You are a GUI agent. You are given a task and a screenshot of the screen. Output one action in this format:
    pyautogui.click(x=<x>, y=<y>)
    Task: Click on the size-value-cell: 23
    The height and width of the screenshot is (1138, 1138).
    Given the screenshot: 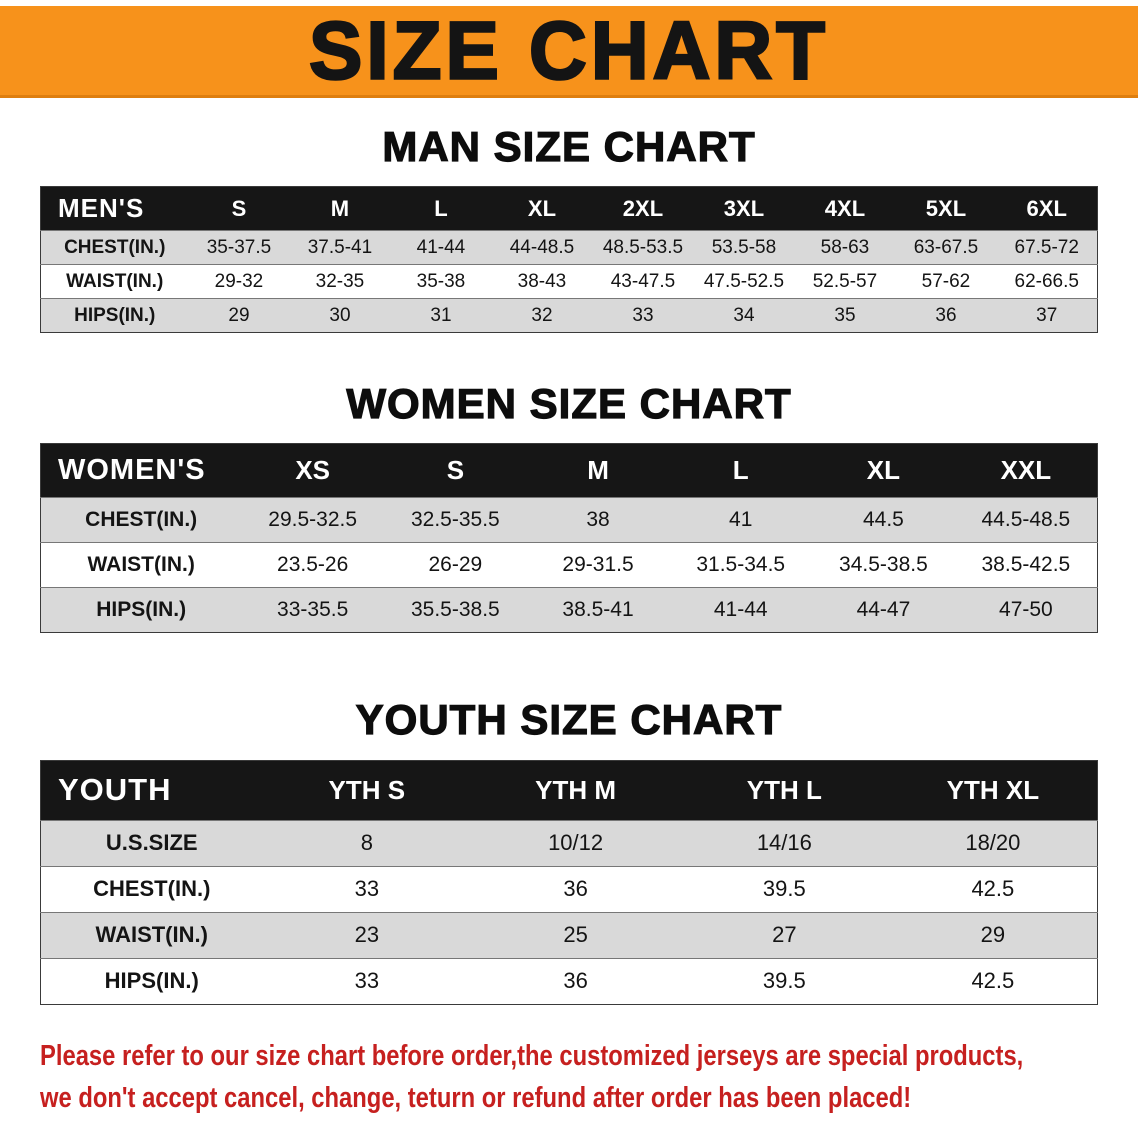 What is the action you would take?
    pyautogui.click(x=367, y=935)
    